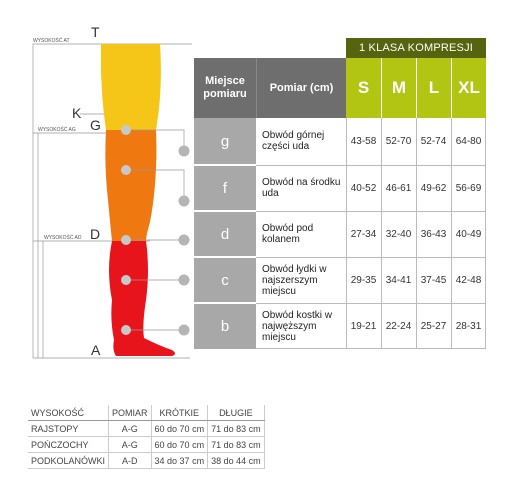  Describe the element at coordinates (184, 240) in the screenshot. I see `side-dot-d` at that location.